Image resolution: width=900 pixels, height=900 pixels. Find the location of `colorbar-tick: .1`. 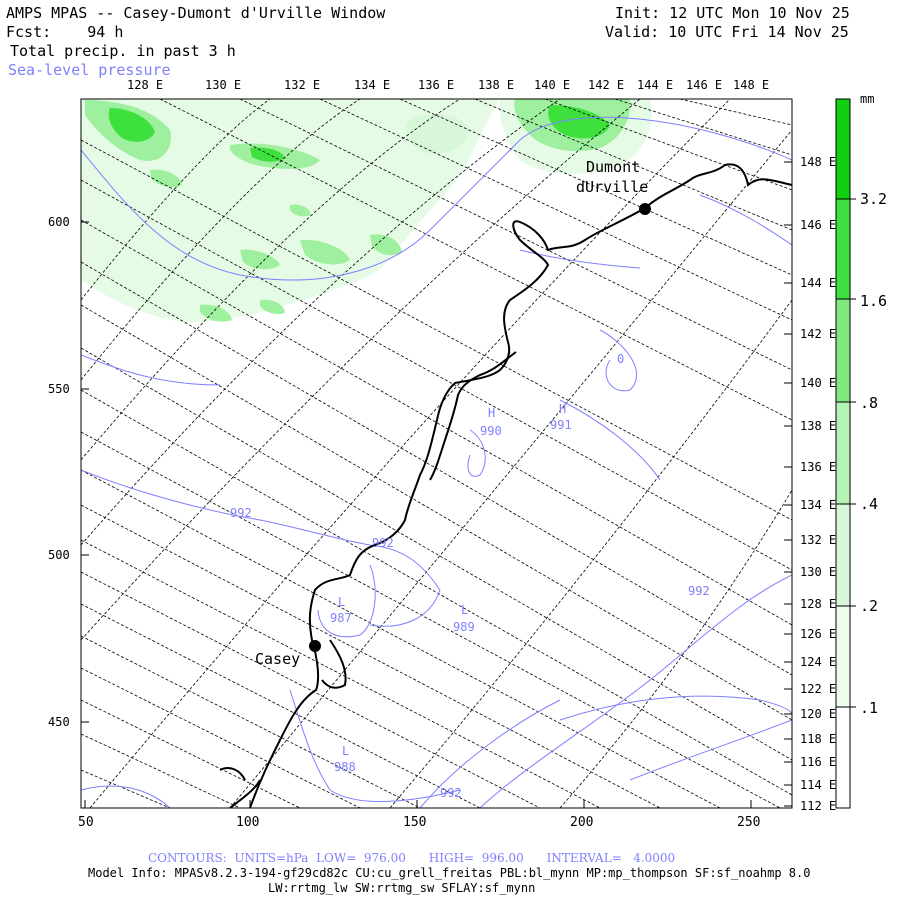

colorbar-tick: .1 is located at coordinates (869, 708).